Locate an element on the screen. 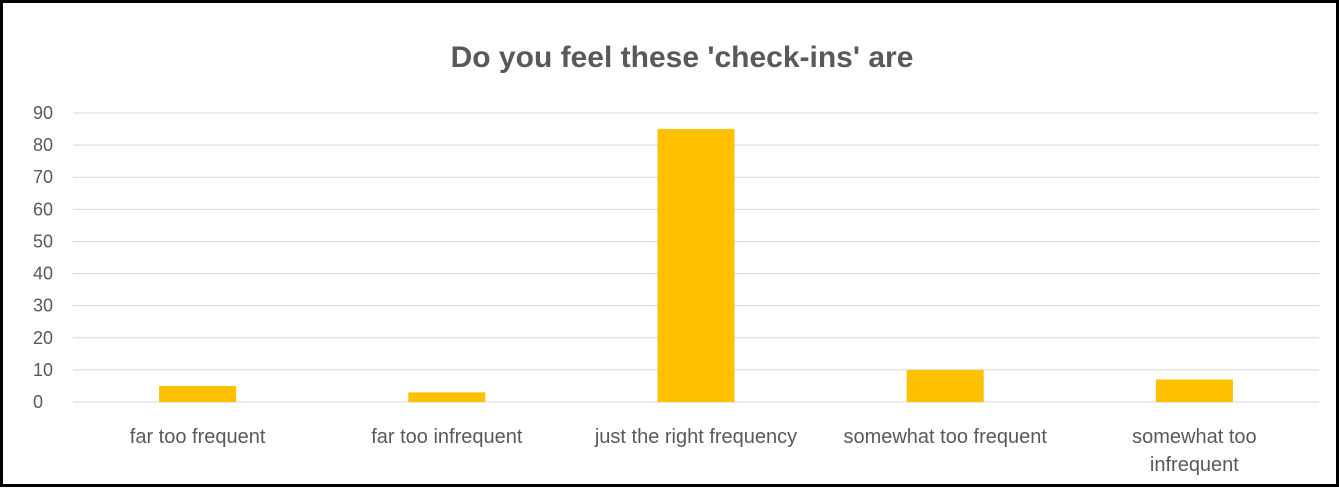 The height and width of the screenshot is (490, 1339). bar-somewhat-too-frequent is located at coordinates (945, 385).